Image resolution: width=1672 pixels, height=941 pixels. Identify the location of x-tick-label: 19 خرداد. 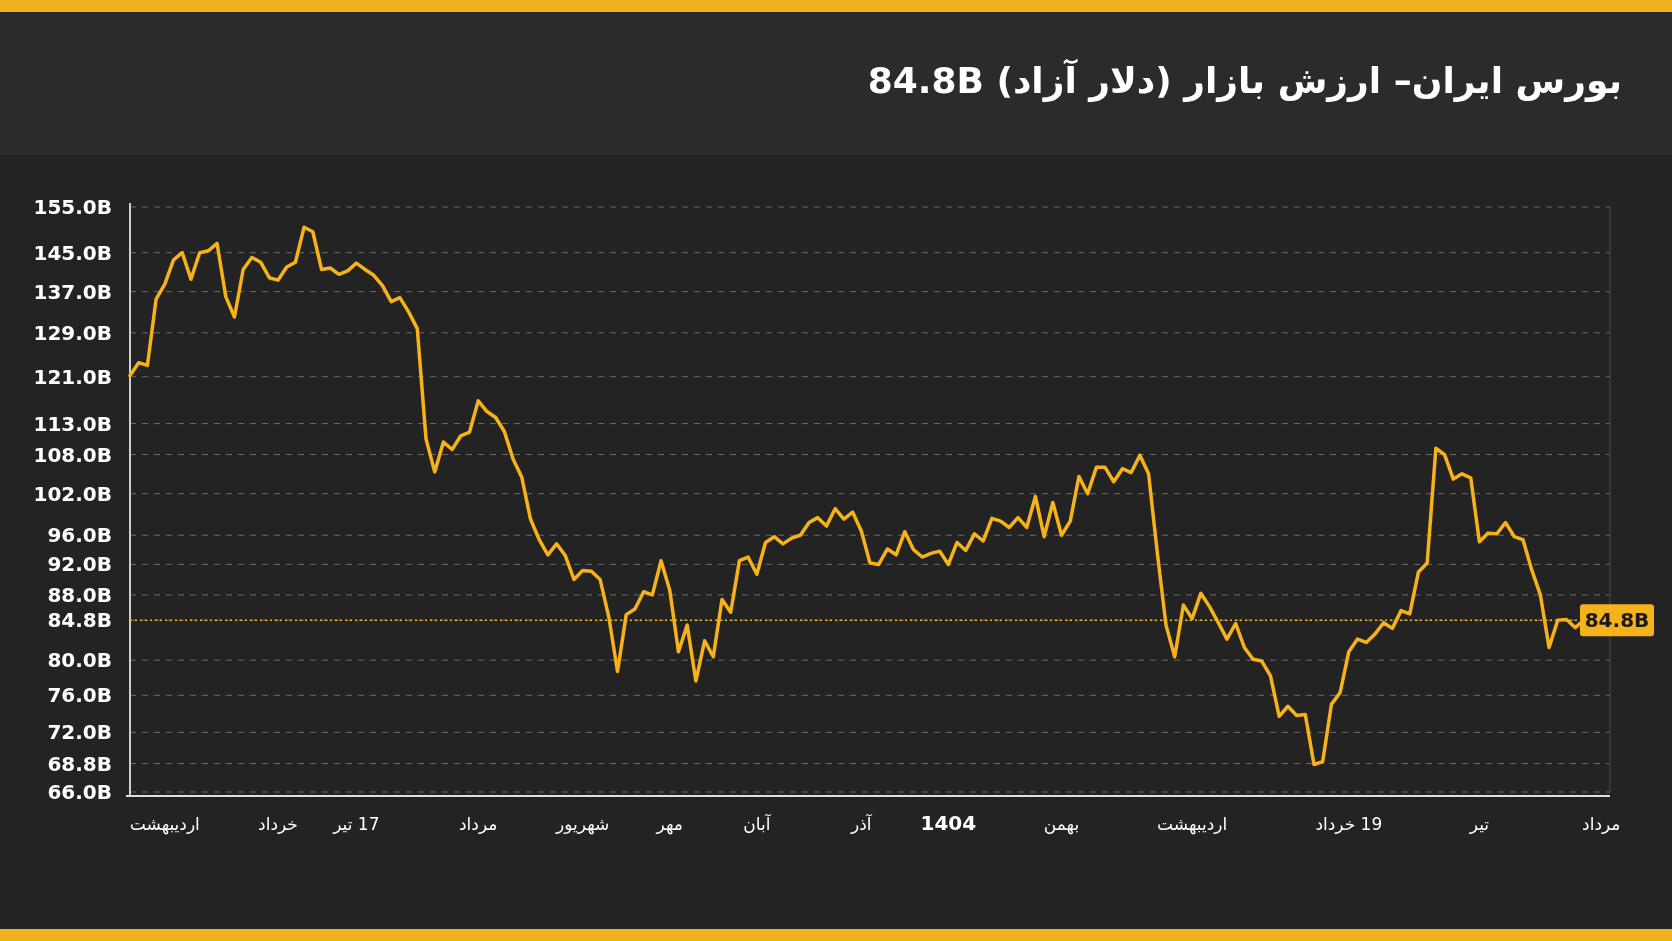
(1349, 824).